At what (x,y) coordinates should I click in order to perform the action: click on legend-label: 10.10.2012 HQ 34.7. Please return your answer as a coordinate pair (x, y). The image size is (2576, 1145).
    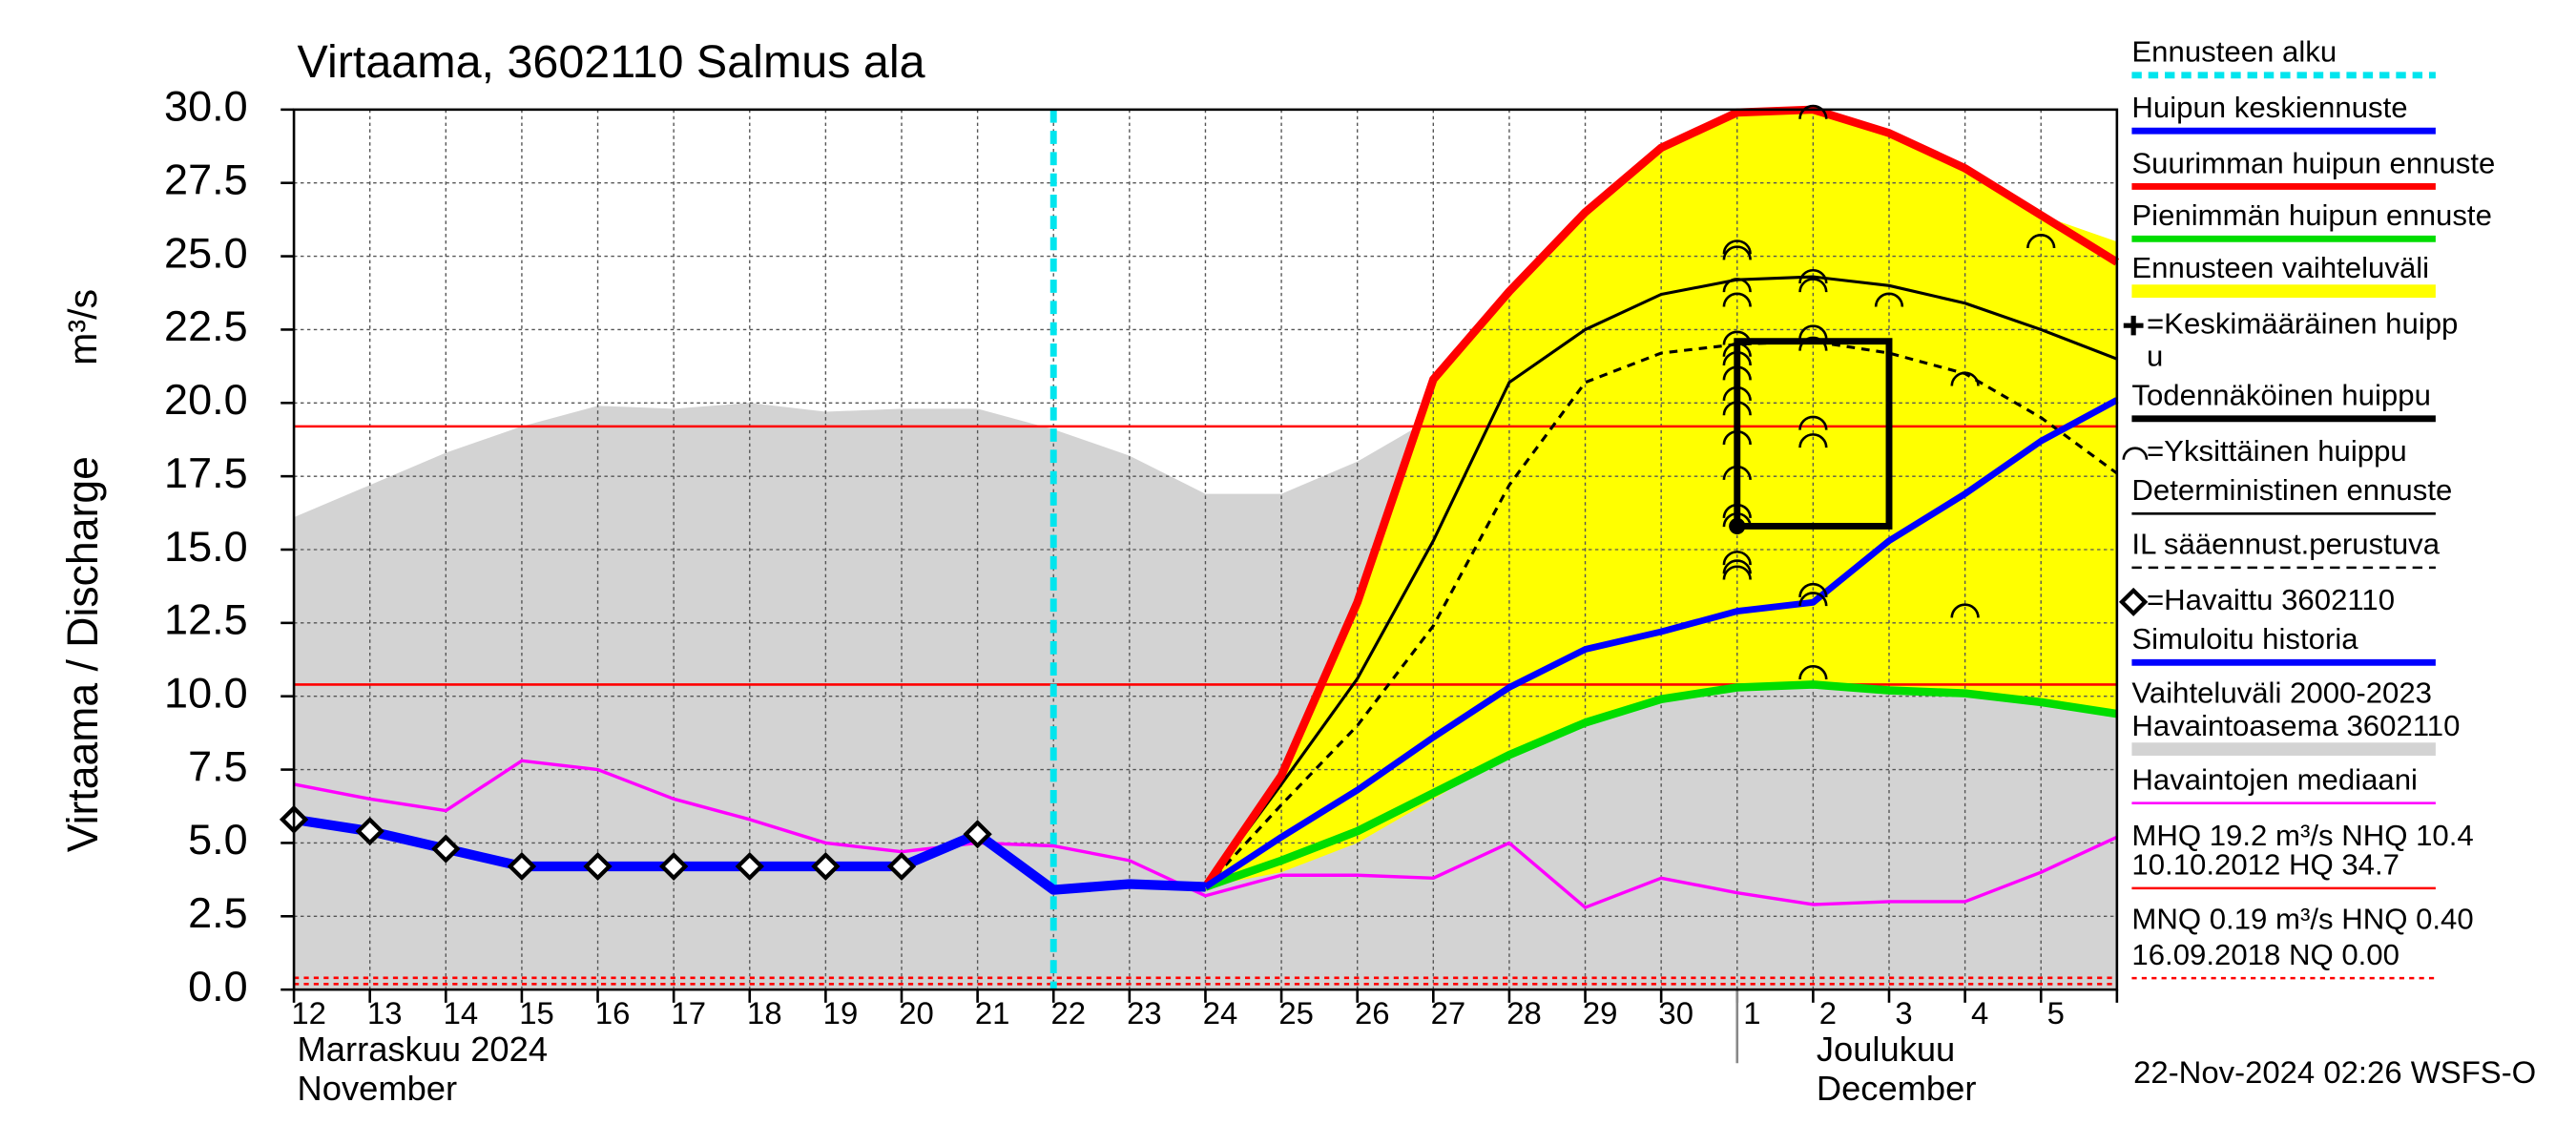
    Looking at the image, I should click on (2265, 865).